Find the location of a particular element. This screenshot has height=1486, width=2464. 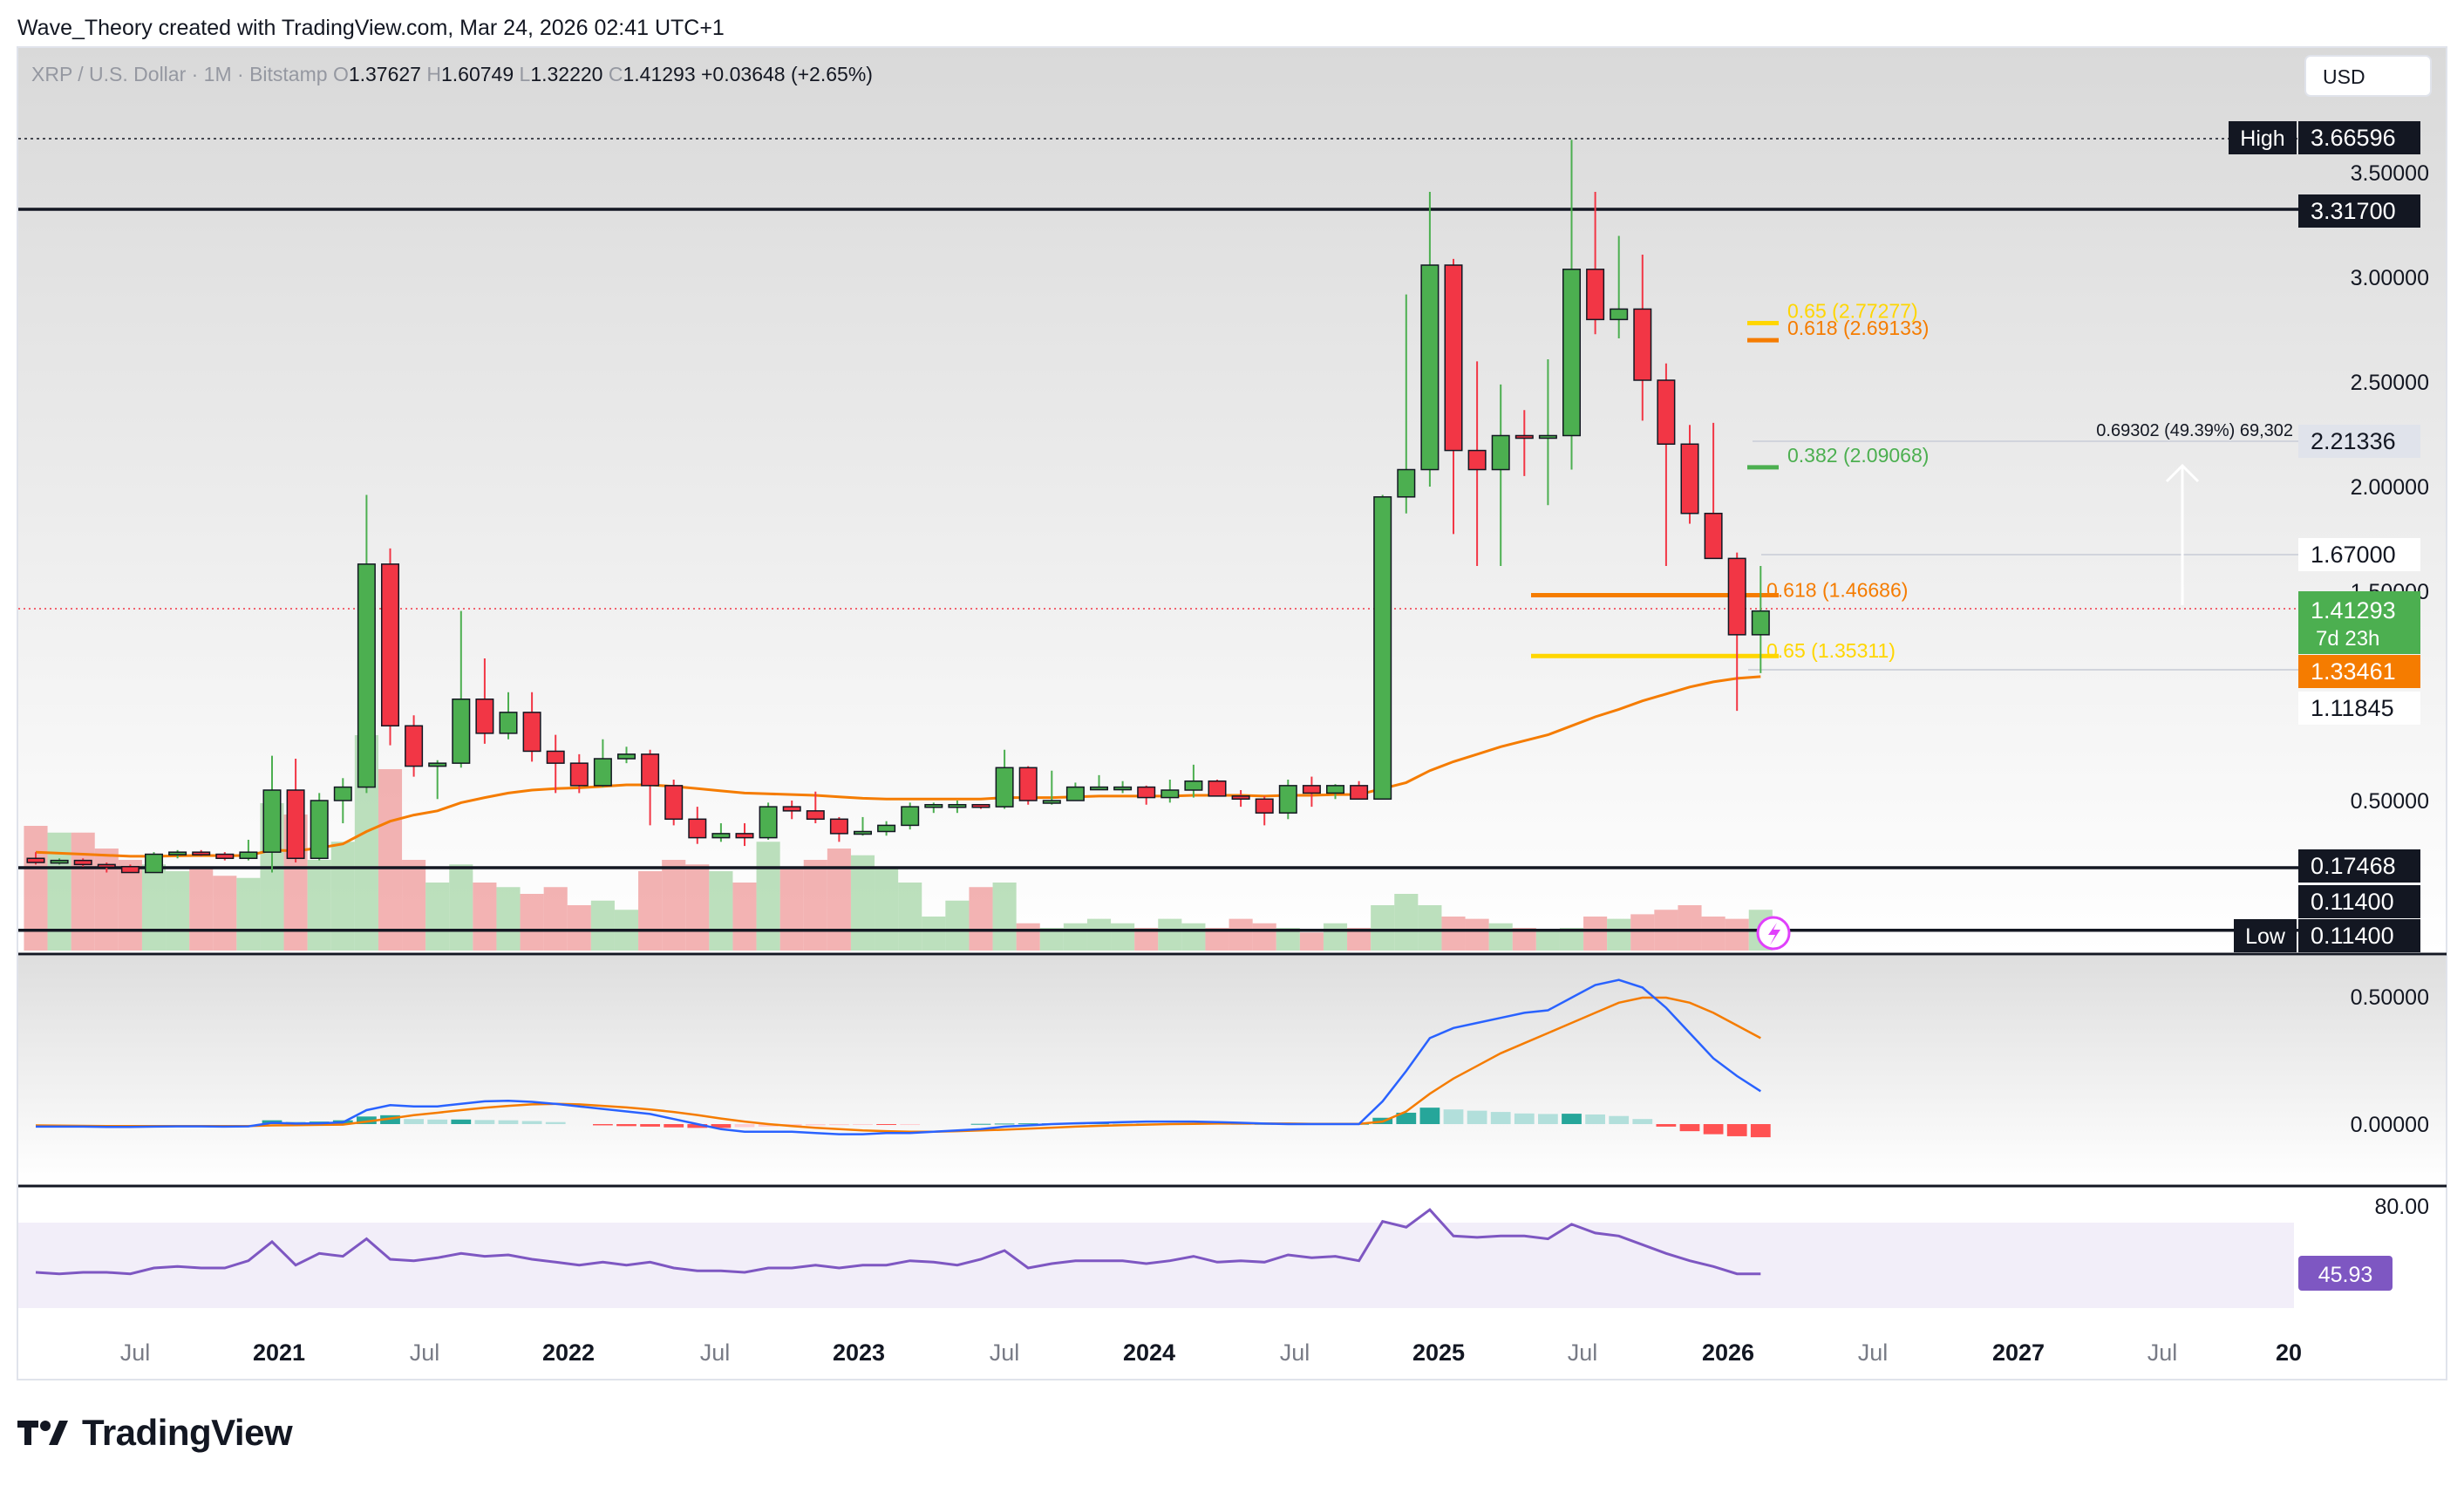

level-0114-tag-bg is located at coordinates (2359, 901).